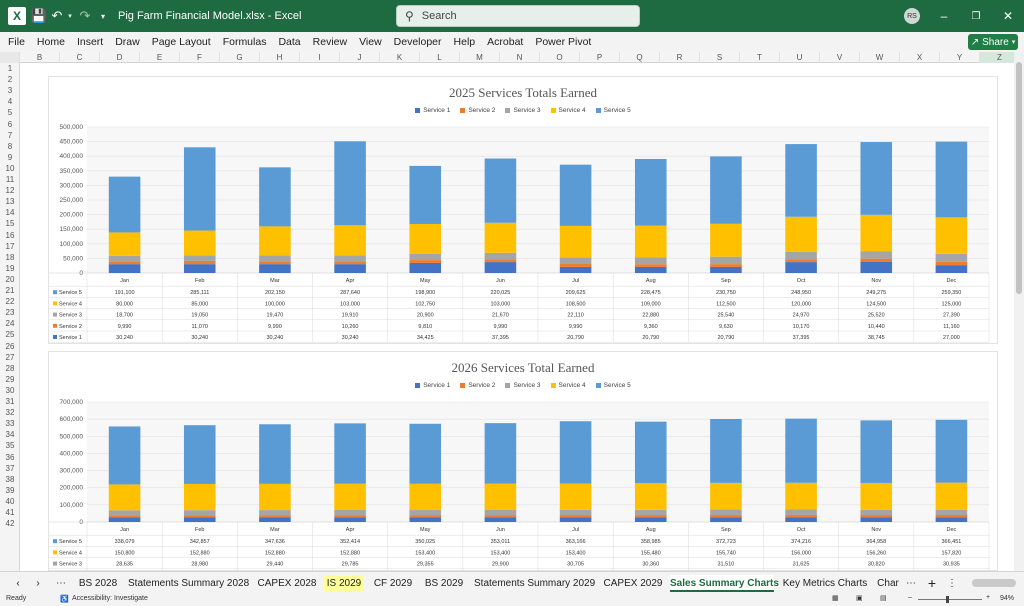 The width and height of the screenshot is (1024, 606). What do you see at coordinates (920, 57) in the screenshot?
I see `column-header-x: X` at bounding box center [920, 57].